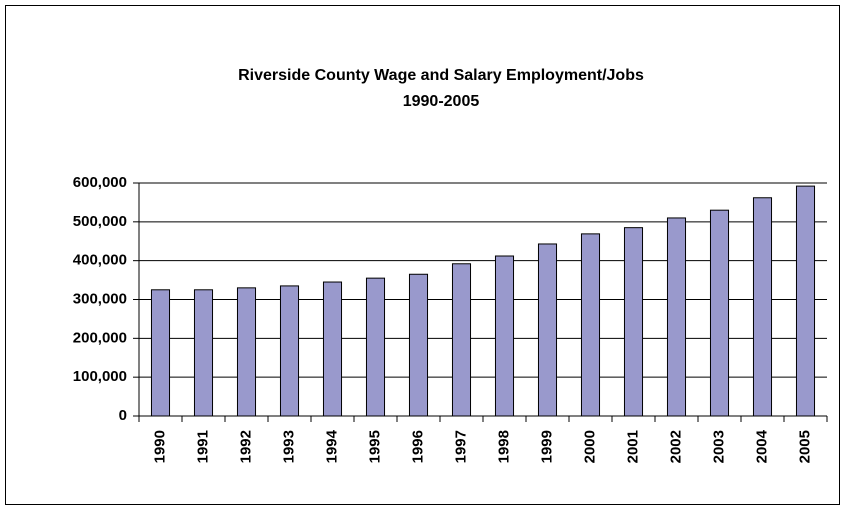 The height and width of the screenshot is (511, 846). I want to click on y-tick-label: 300,000, so click(100, 298).